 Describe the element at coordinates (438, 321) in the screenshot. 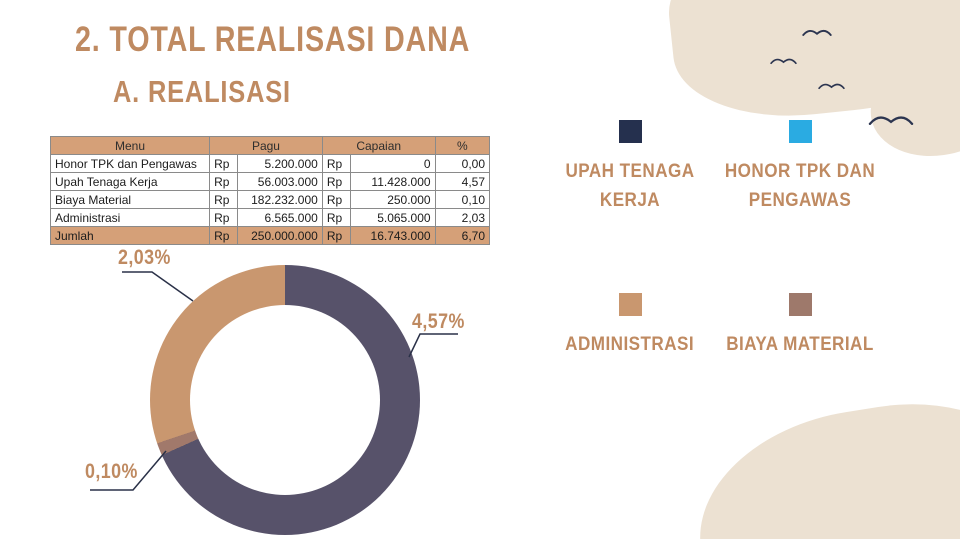

I see `callout-upah-tenaga-kerja: 4,57%` at that location.